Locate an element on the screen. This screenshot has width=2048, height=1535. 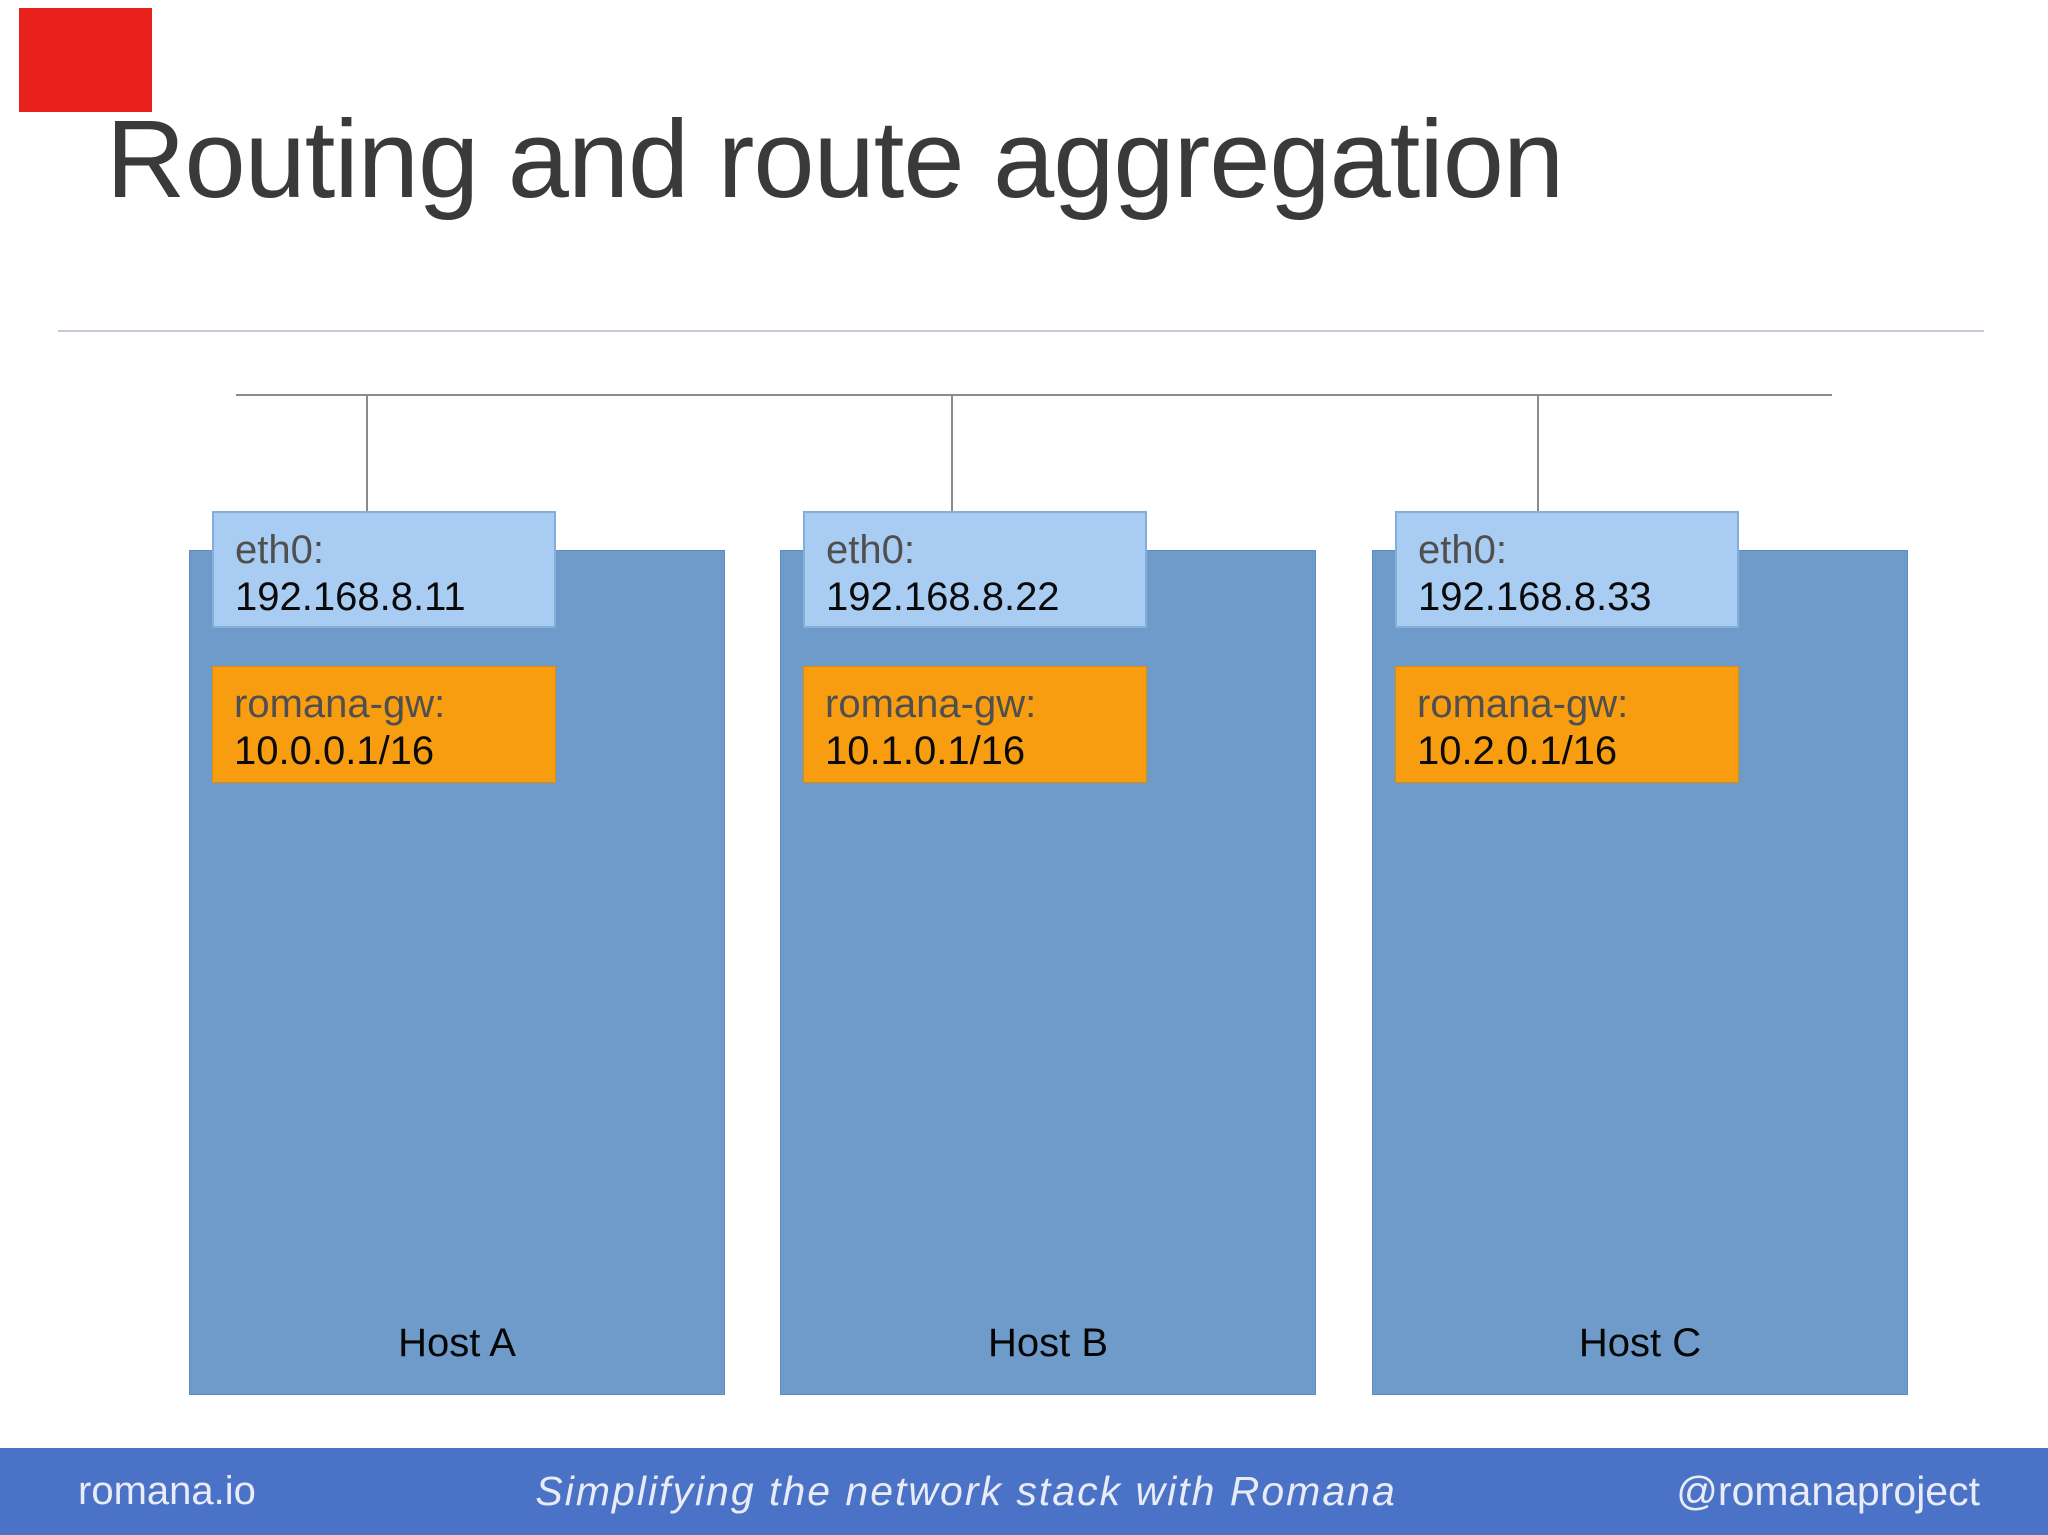
host-b-eth0-label: eth0: is located at coordinates (870, 550).